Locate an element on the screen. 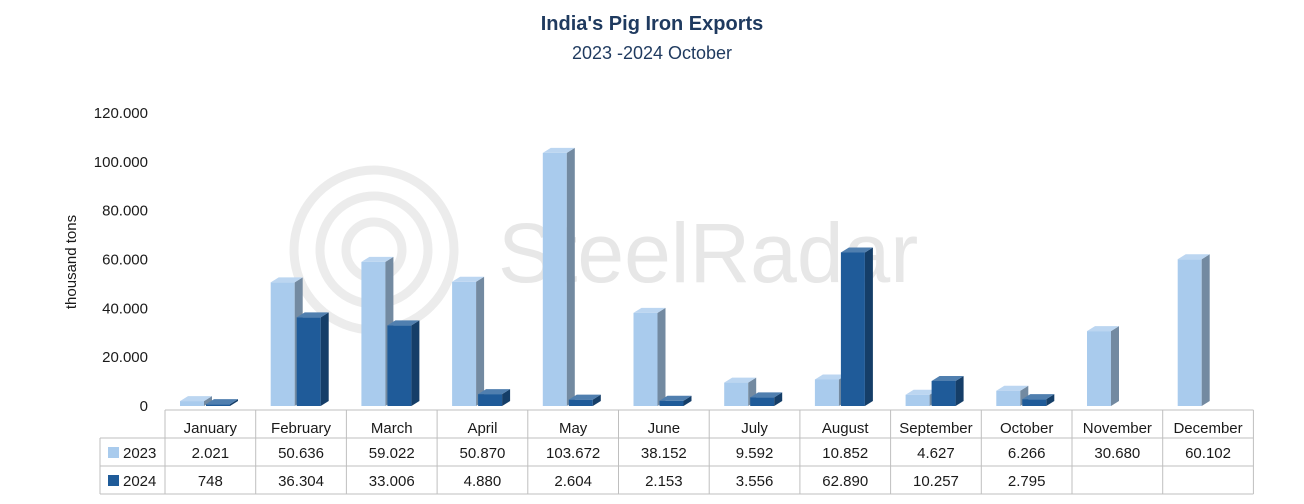 This screenshot has width=1304, height=504. chart-subtitle: 2023 -2024 October is located at coordinates (652, 53).